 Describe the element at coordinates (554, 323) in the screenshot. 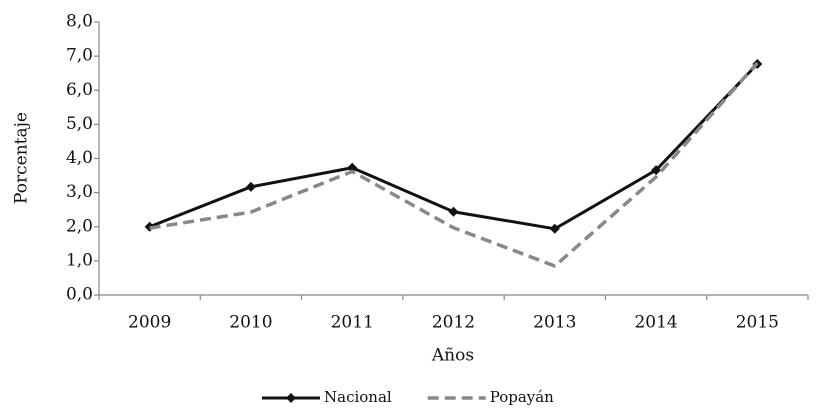

I see `x-tick-label: 2013` at that location.